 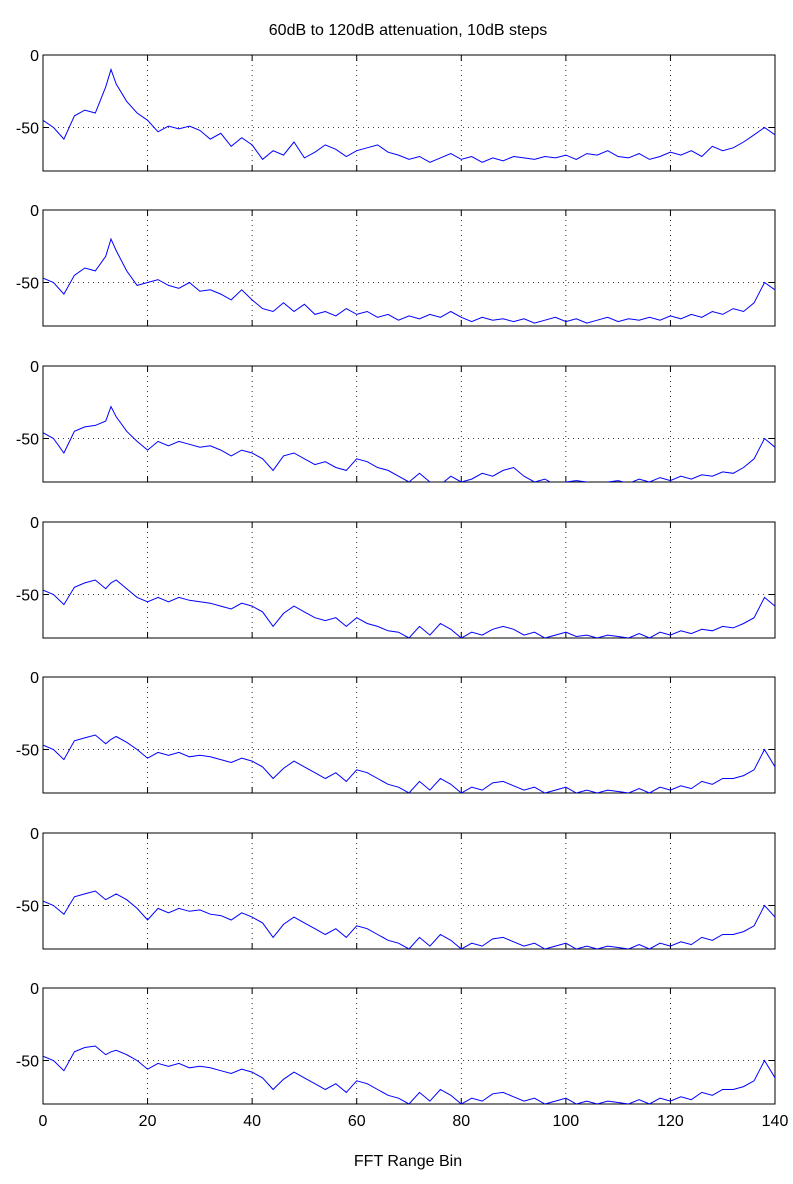 What do you see at coordinates (408, 1161) in the screenshot?
I see `x-axis-label: FFT Range Bin` at bounding box center [408, 1161].